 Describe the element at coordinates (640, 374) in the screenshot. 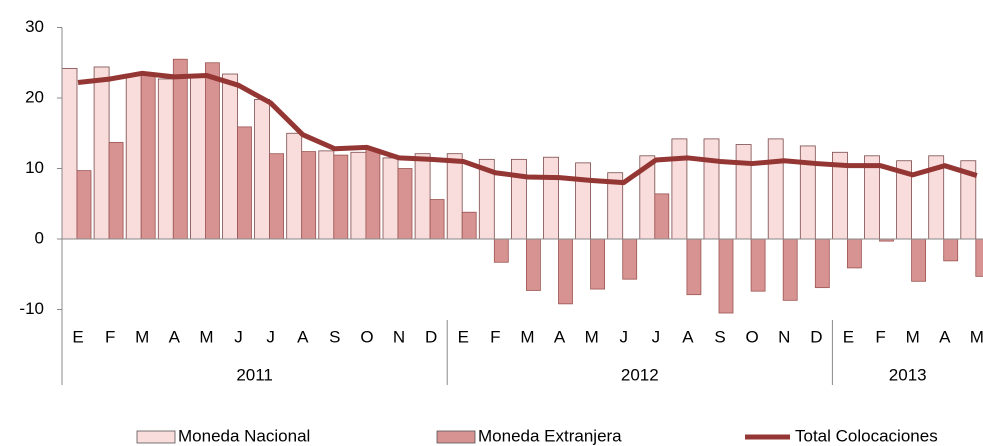

I see `year-label: 2012` at that location.